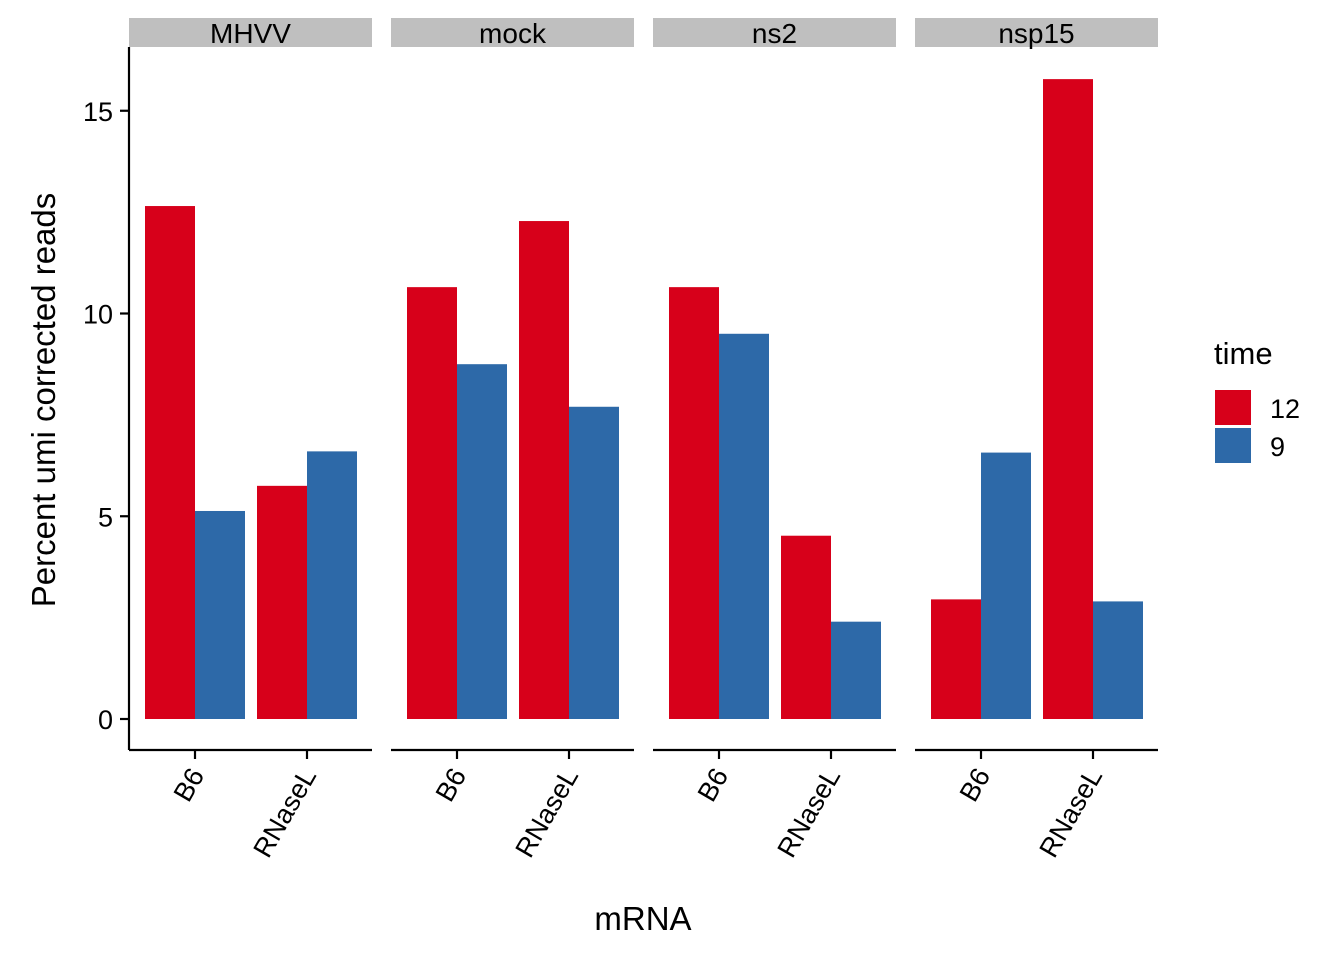 The width and height of the screenshot is (1344, 960). Describe the element at coordinates (105, 720) in the screenshot. I see `y-tick-label: 0` at that location.